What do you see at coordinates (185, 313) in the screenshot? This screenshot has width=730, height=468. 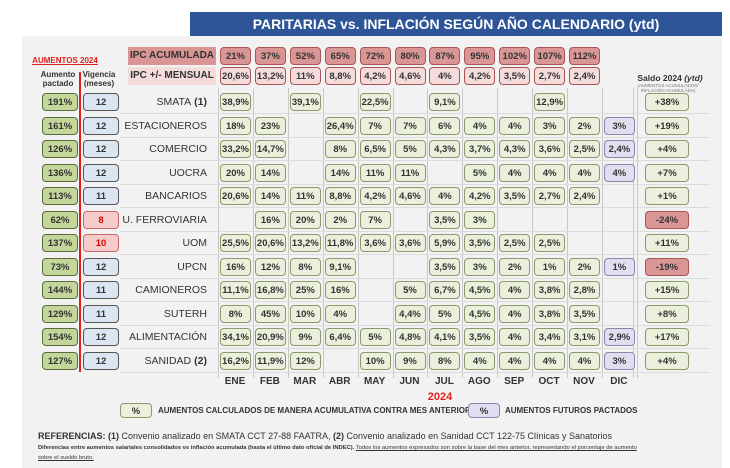 I see `union-name: SUTERH` at bounding box center [185, 313].